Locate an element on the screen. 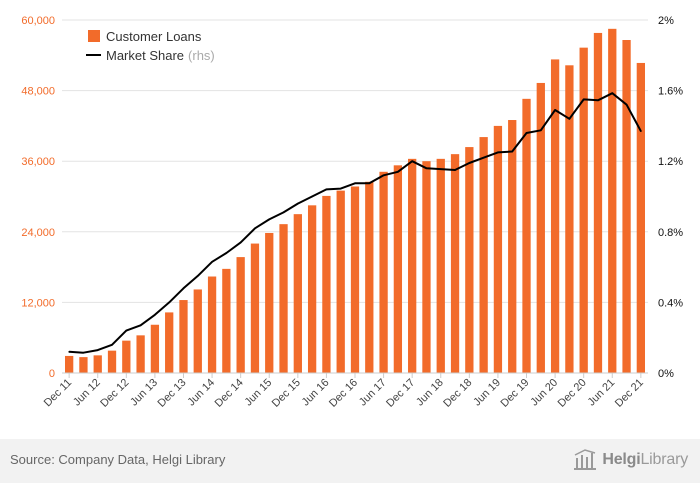 The height and width of the screenshot is (483, 700). legend-label-rhs: (rhs) is located at coordinates (201, 55).